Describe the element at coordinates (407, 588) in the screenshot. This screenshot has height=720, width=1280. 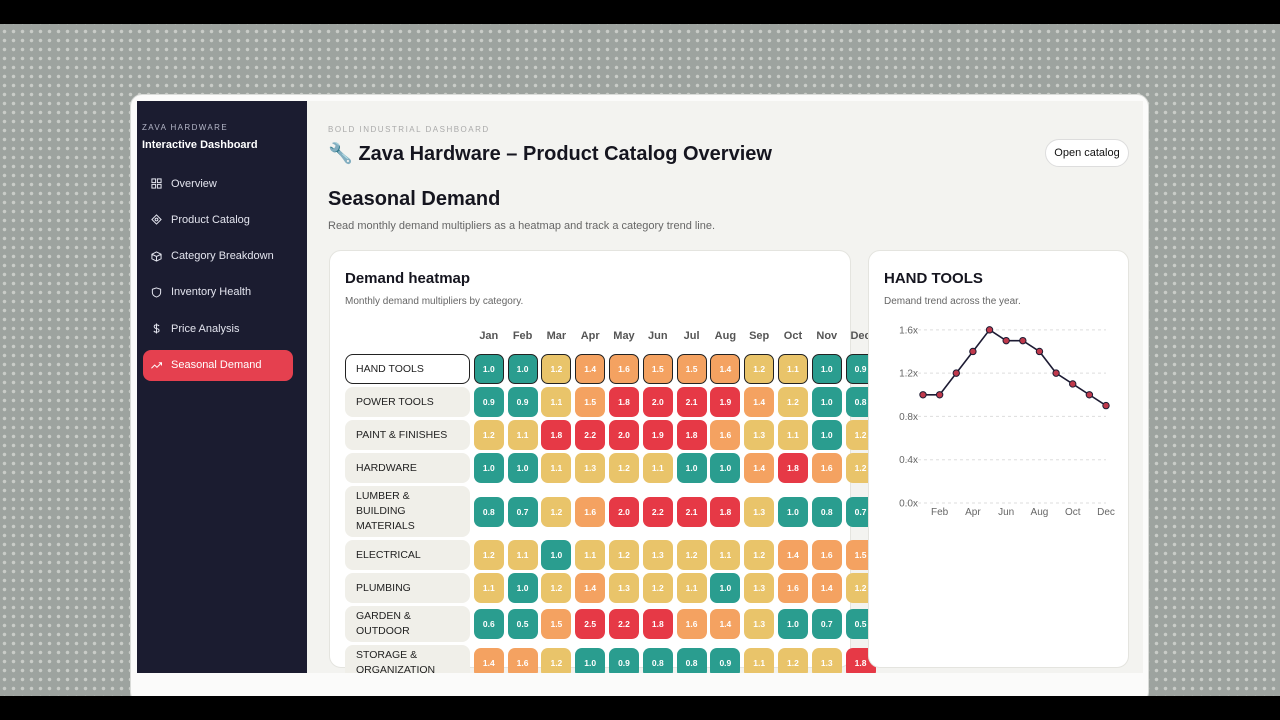
I see `row-label: PLUMBING` at that location.